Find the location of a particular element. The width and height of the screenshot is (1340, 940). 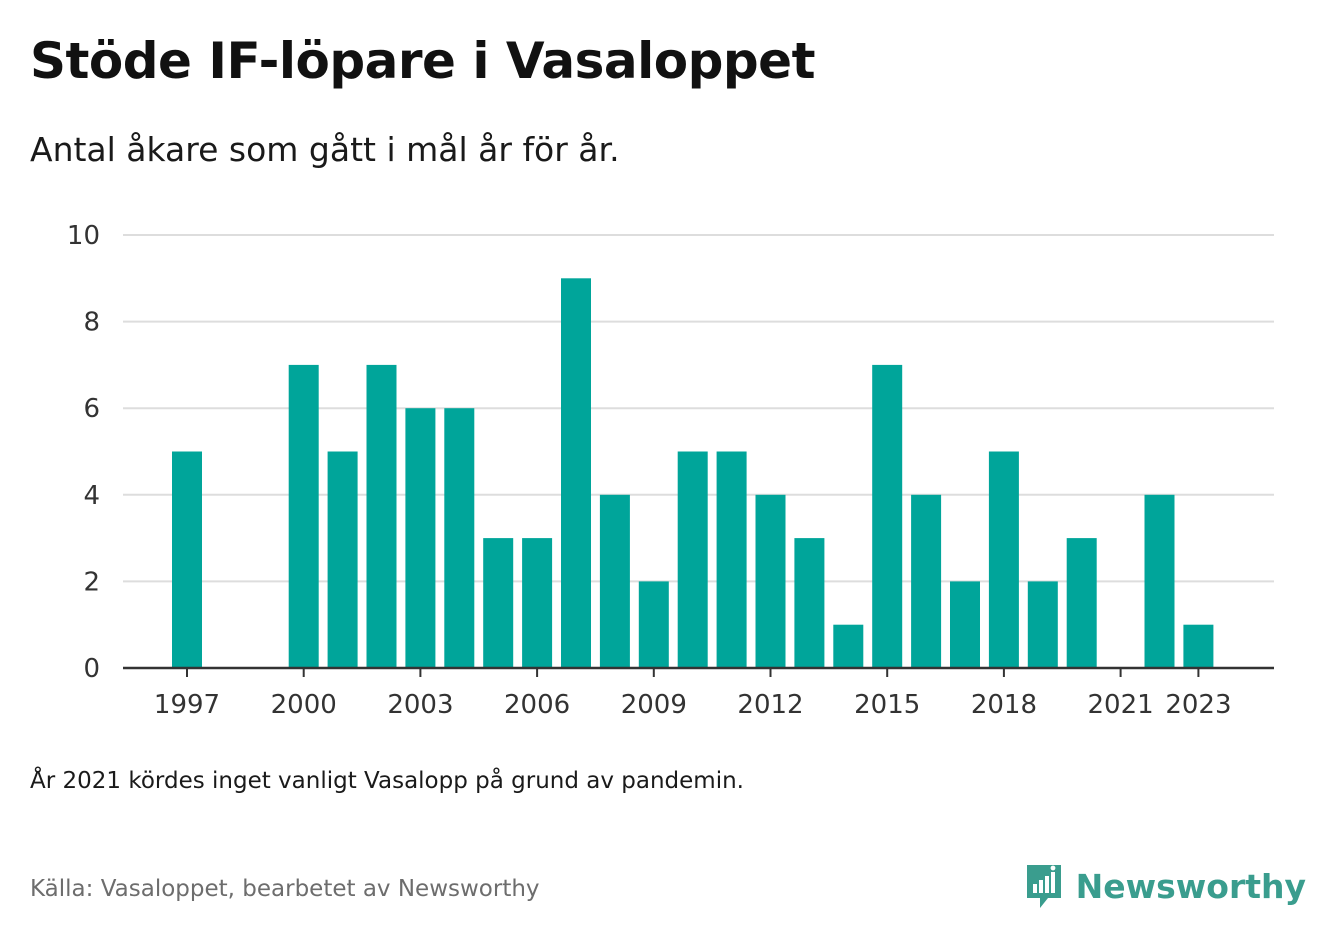

bar-2008 is located at coordinates (614, 581).